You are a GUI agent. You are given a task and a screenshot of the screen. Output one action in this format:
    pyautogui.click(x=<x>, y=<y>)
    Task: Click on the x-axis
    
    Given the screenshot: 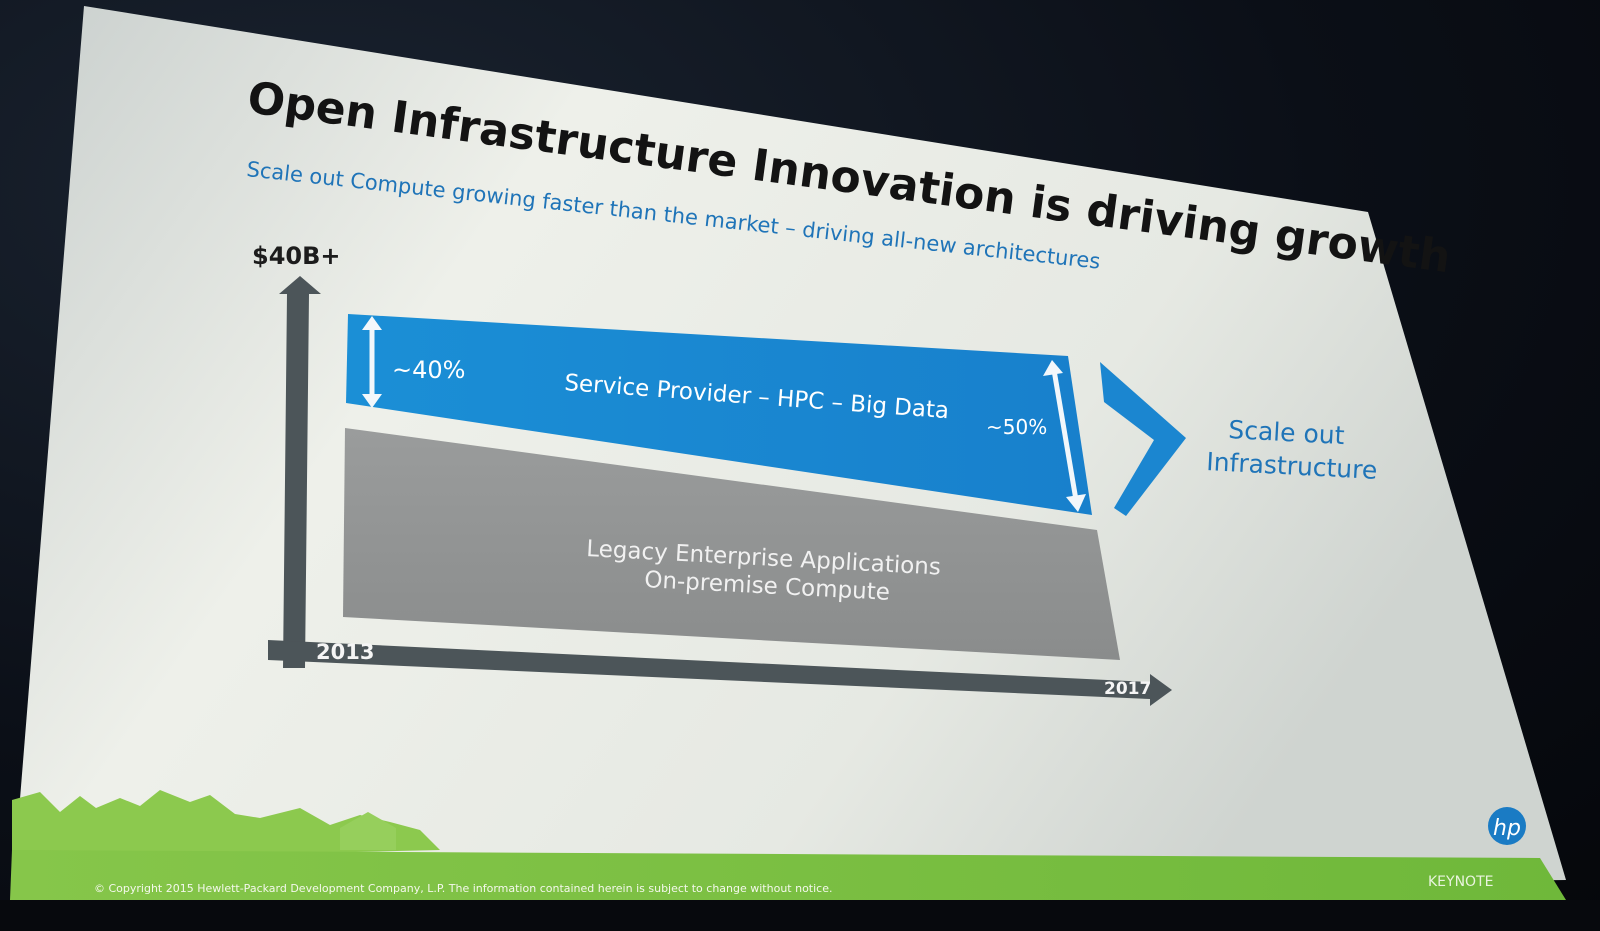 What is the action you would take?
    pyautogui.click(x=720, y=673)
    